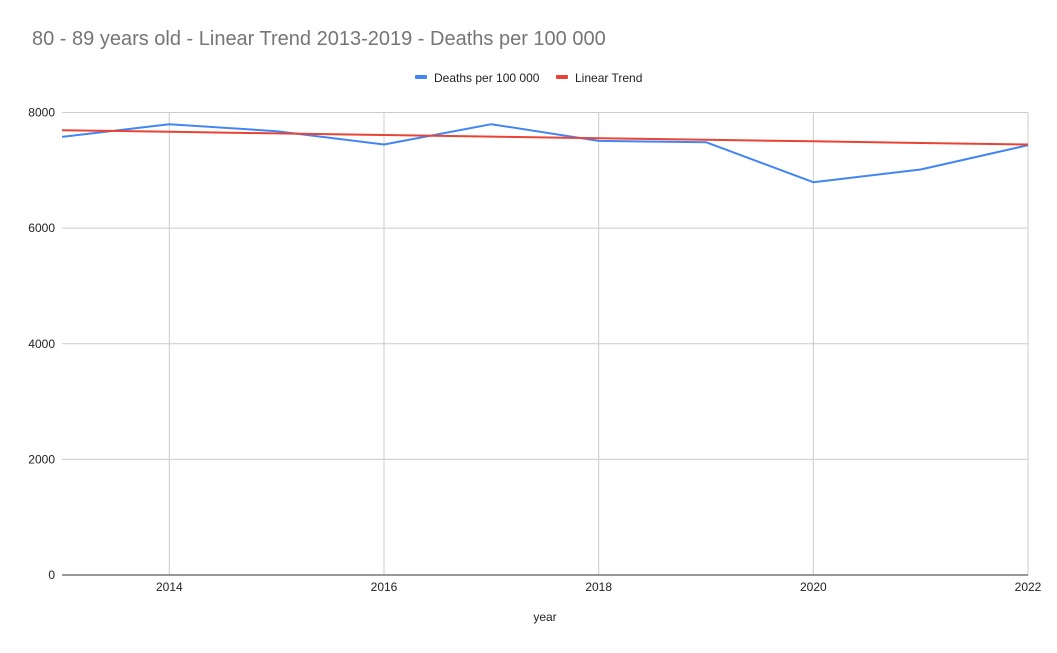 Image resolution: width=1057 pixels, height=653 pixels. Describe the element at coordinates (384, 587) in the screenshot. I see `x-tick-label: 2016` at that location.